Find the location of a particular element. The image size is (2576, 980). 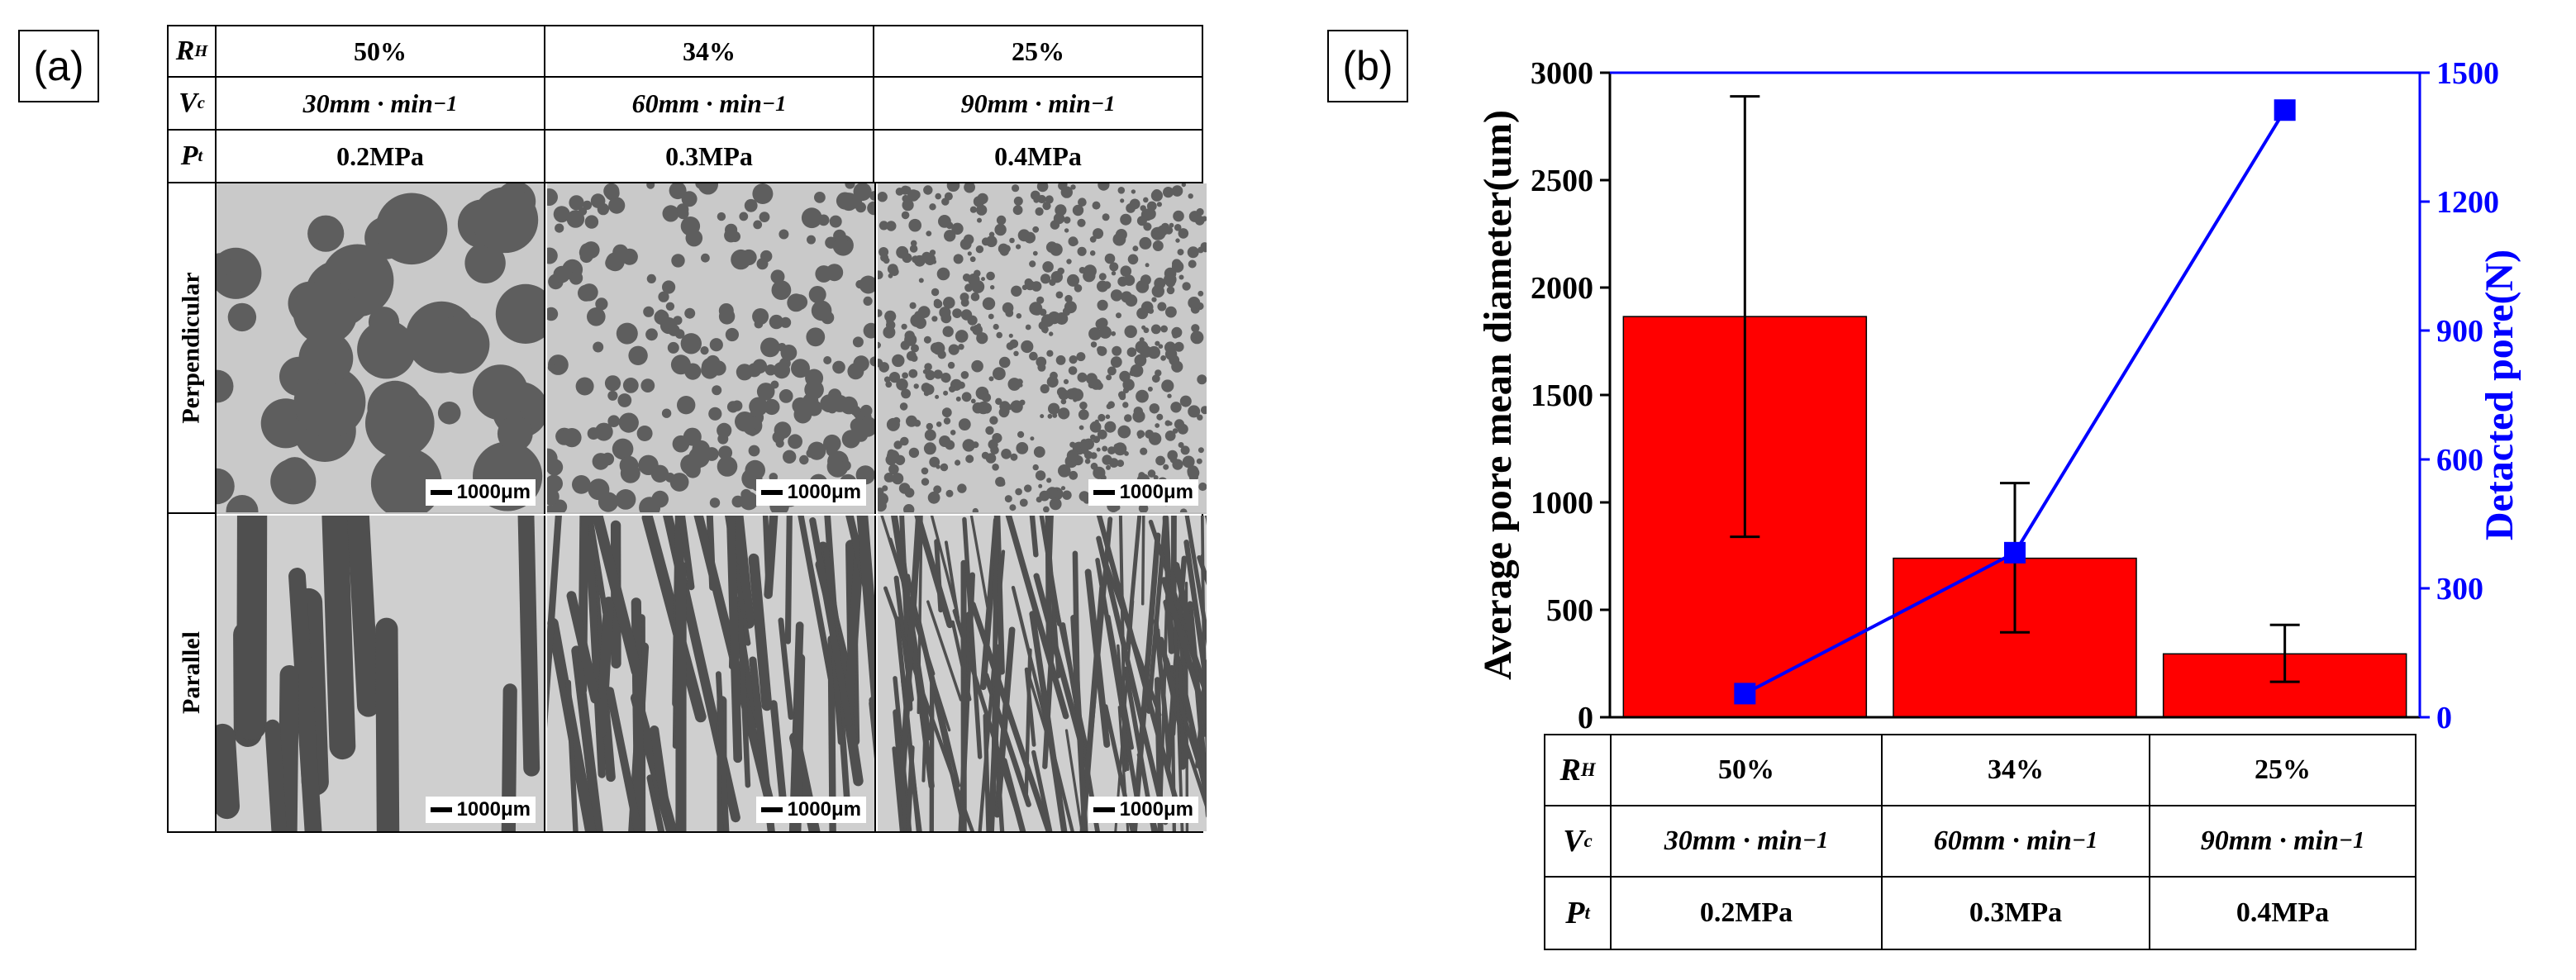

y2-axis-title: Detacted pore(N) is located at coordinates (2500, 395).